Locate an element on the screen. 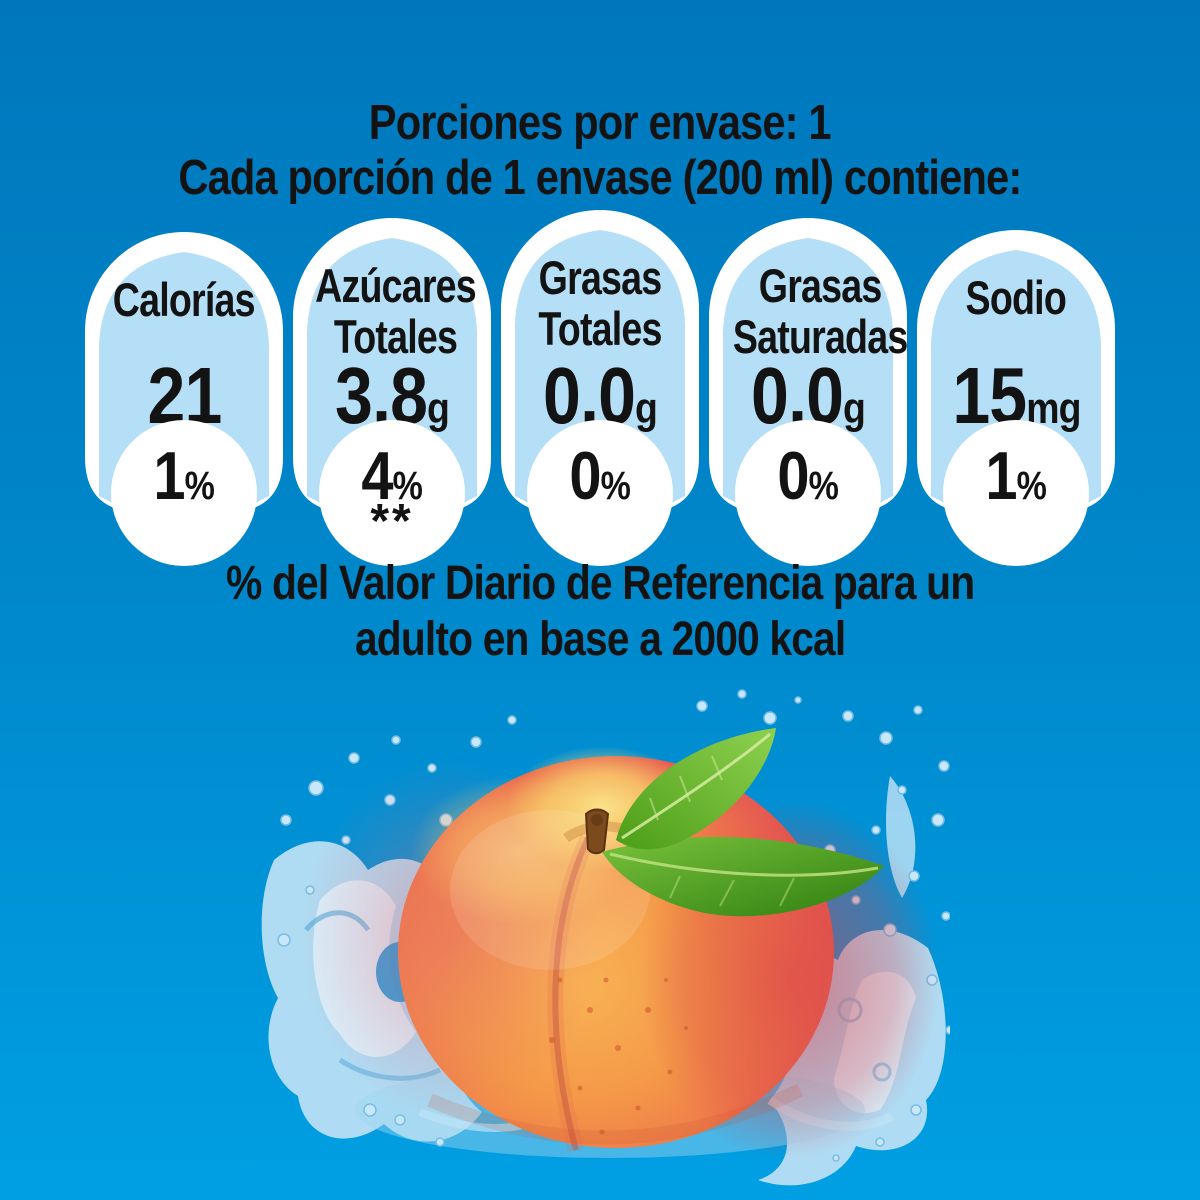 This screenshot has height=1200, width=1200. panel-calorias: Calorías 21 1% is located at coordinates (184, 388).